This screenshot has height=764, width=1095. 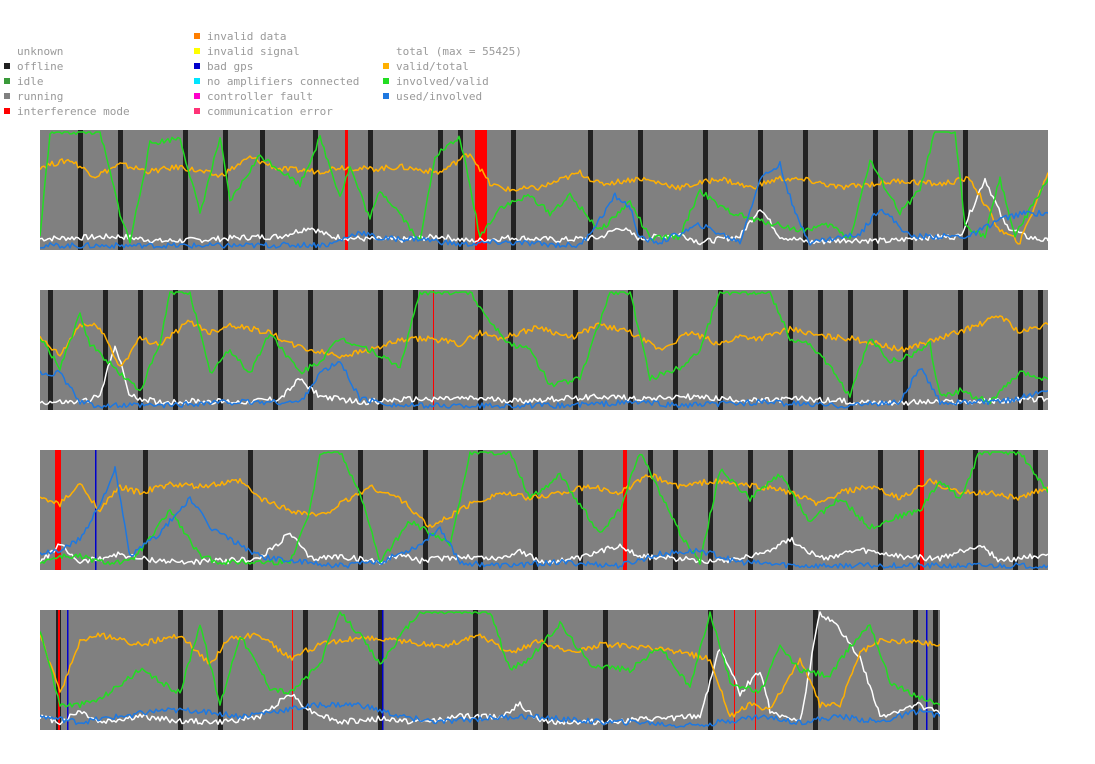 What do you see at coordinates (73, 111) in the screenshot?
I see `legend-label: interference mode` at bounding box center [73, 111].